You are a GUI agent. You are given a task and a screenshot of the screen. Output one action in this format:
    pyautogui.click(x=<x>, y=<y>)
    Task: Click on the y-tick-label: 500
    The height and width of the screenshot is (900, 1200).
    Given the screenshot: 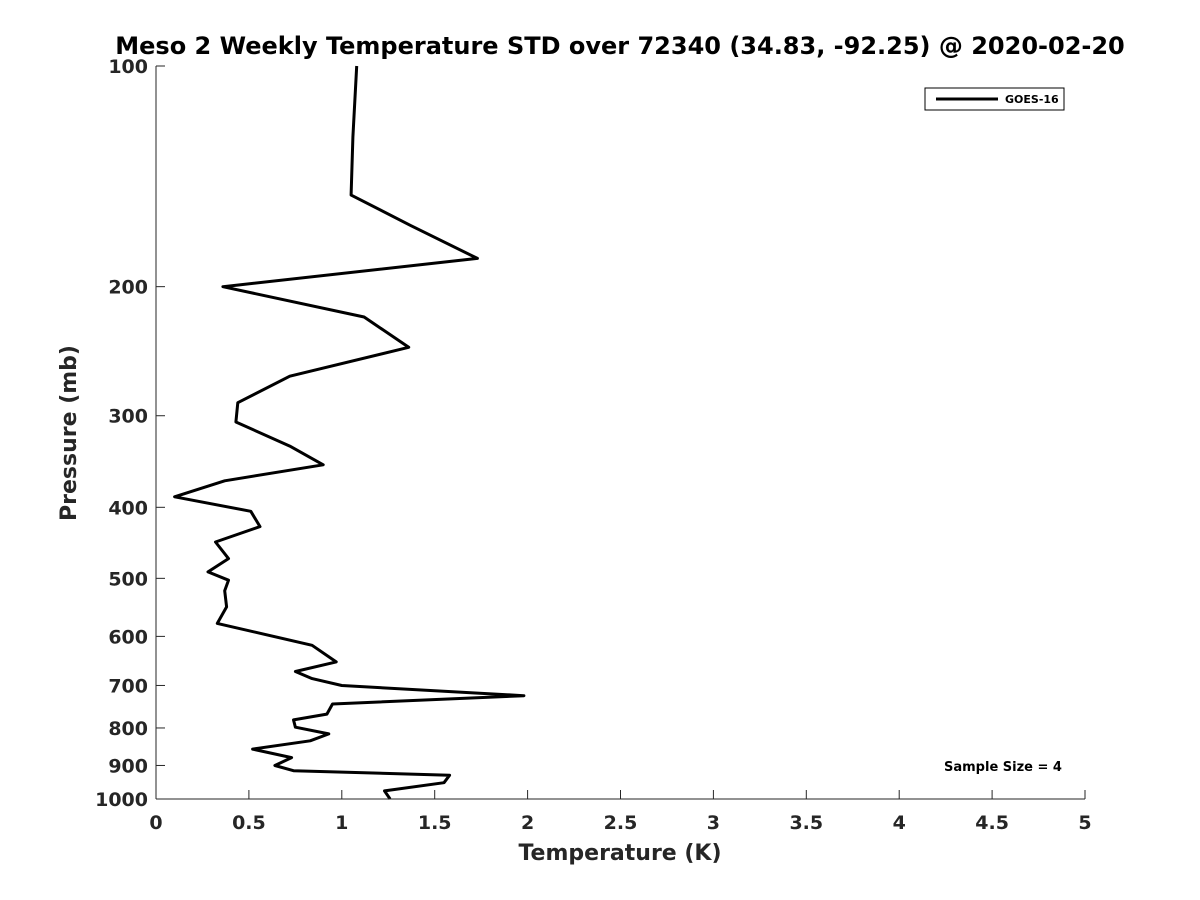 What is the action you would take?
    pyautogui.click(x=128, y=579)
    